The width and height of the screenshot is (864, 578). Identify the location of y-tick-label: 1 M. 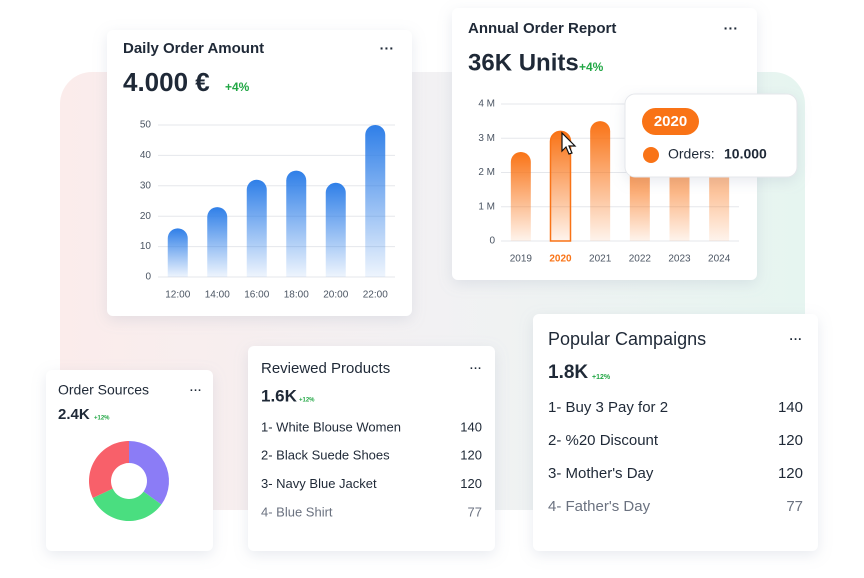
(486, 206).